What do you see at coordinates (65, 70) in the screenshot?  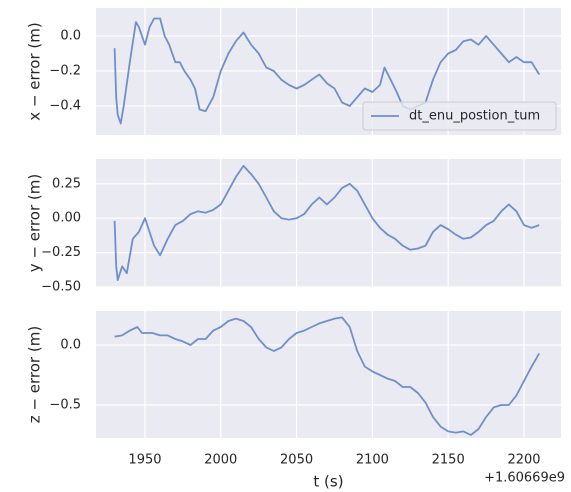 I see `y-tick-label: −0.2` at bounding box center [65, 70].